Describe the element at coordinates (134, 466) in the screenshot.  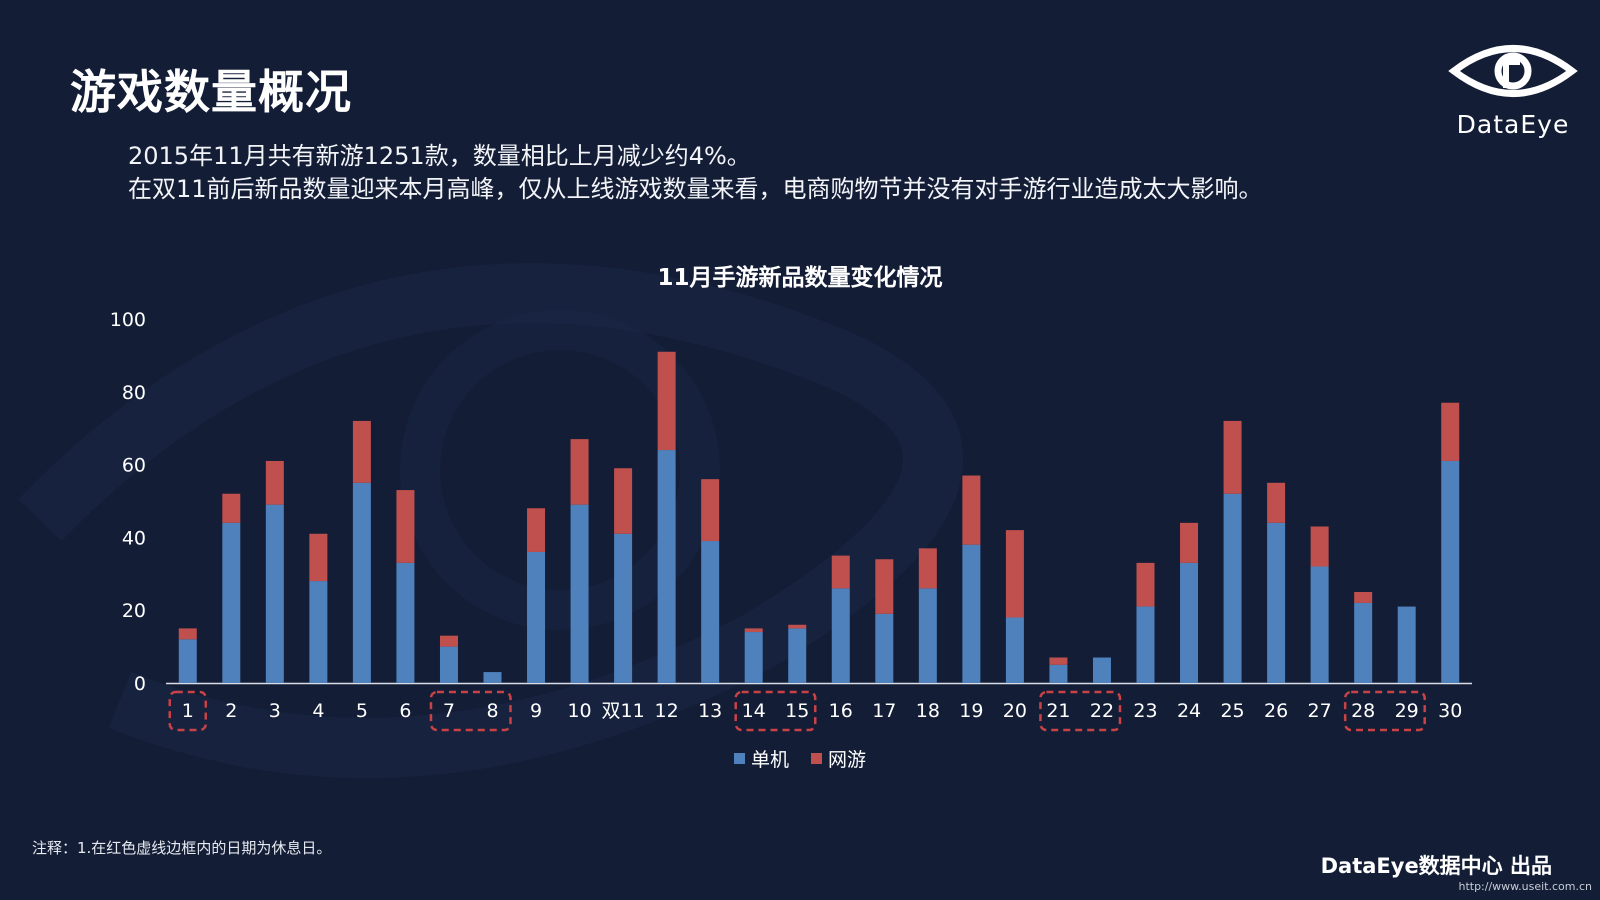
I see `y-tick-label: 60` at that location.